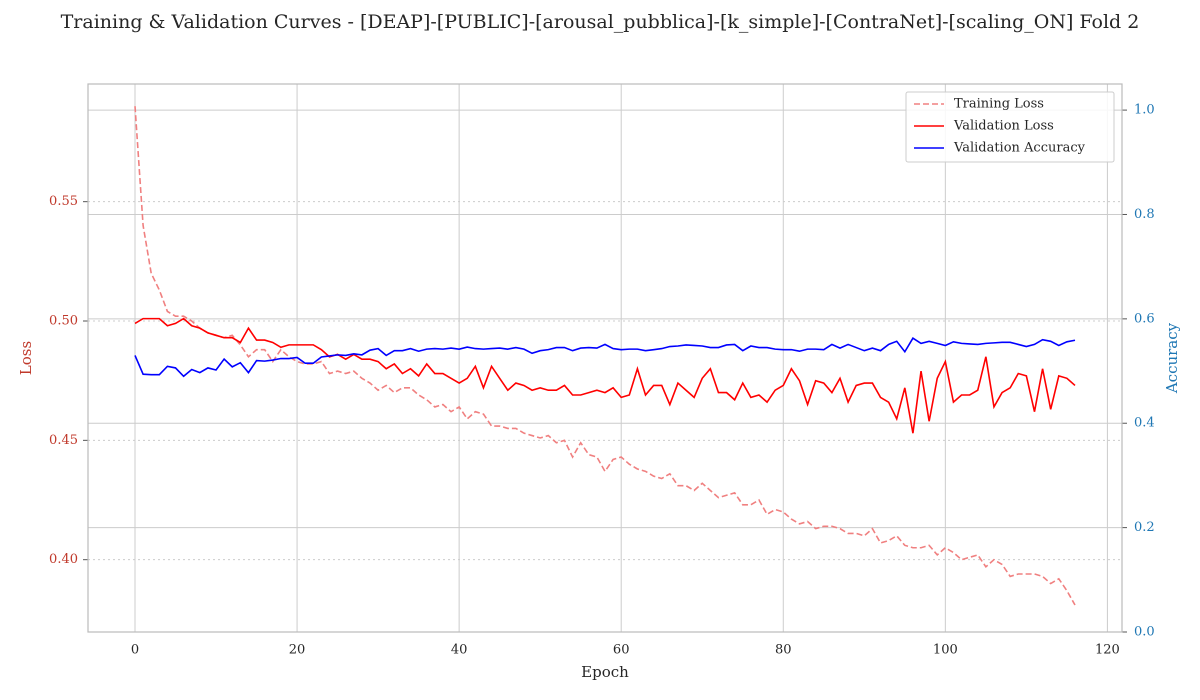 The width and height of the screenshot is (1200, 700). I want to click on y2-tick-label: 1.0, so click(1144, 110).